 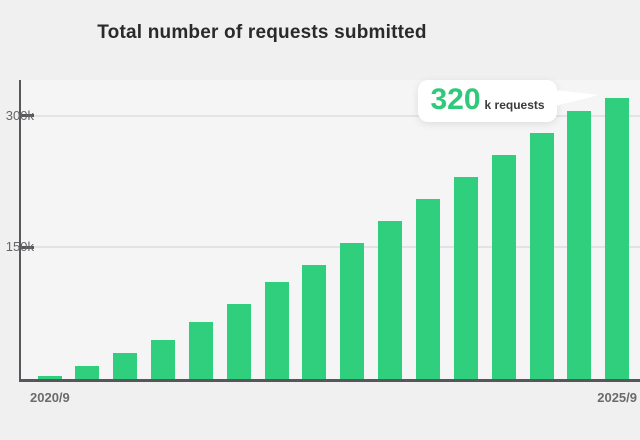 I want to click on tooltip-pointer-arrow, so click(x=577, y=98).